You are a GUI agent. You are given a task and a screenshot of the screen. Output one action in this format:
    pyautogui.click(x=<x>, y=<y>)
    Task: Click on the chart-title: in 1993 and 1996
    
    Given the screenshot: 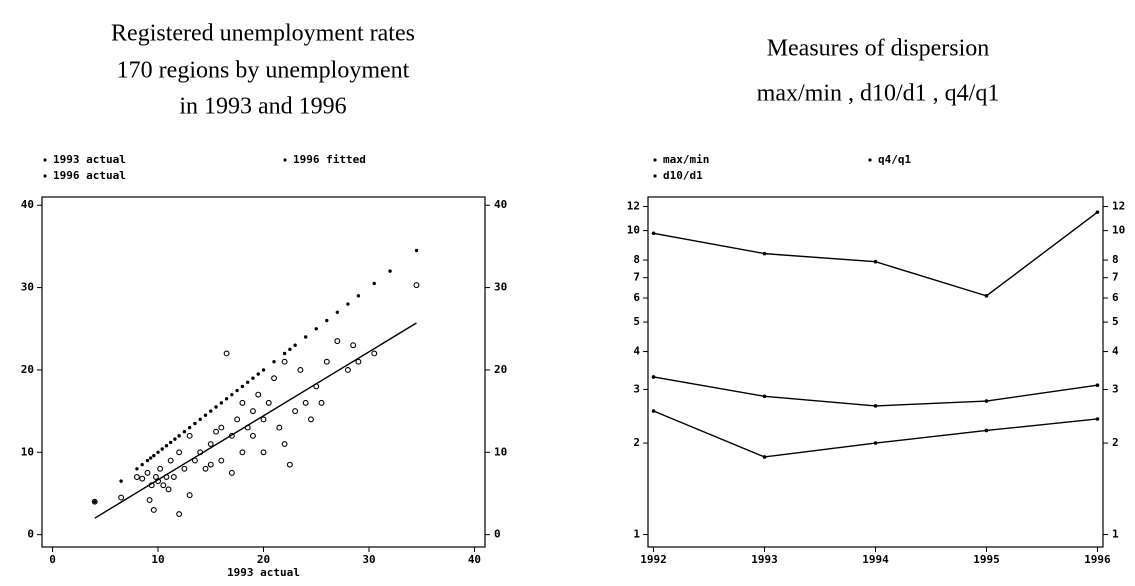 What is the action you would take?
    pyautogui.click(x=262, y=107)
    